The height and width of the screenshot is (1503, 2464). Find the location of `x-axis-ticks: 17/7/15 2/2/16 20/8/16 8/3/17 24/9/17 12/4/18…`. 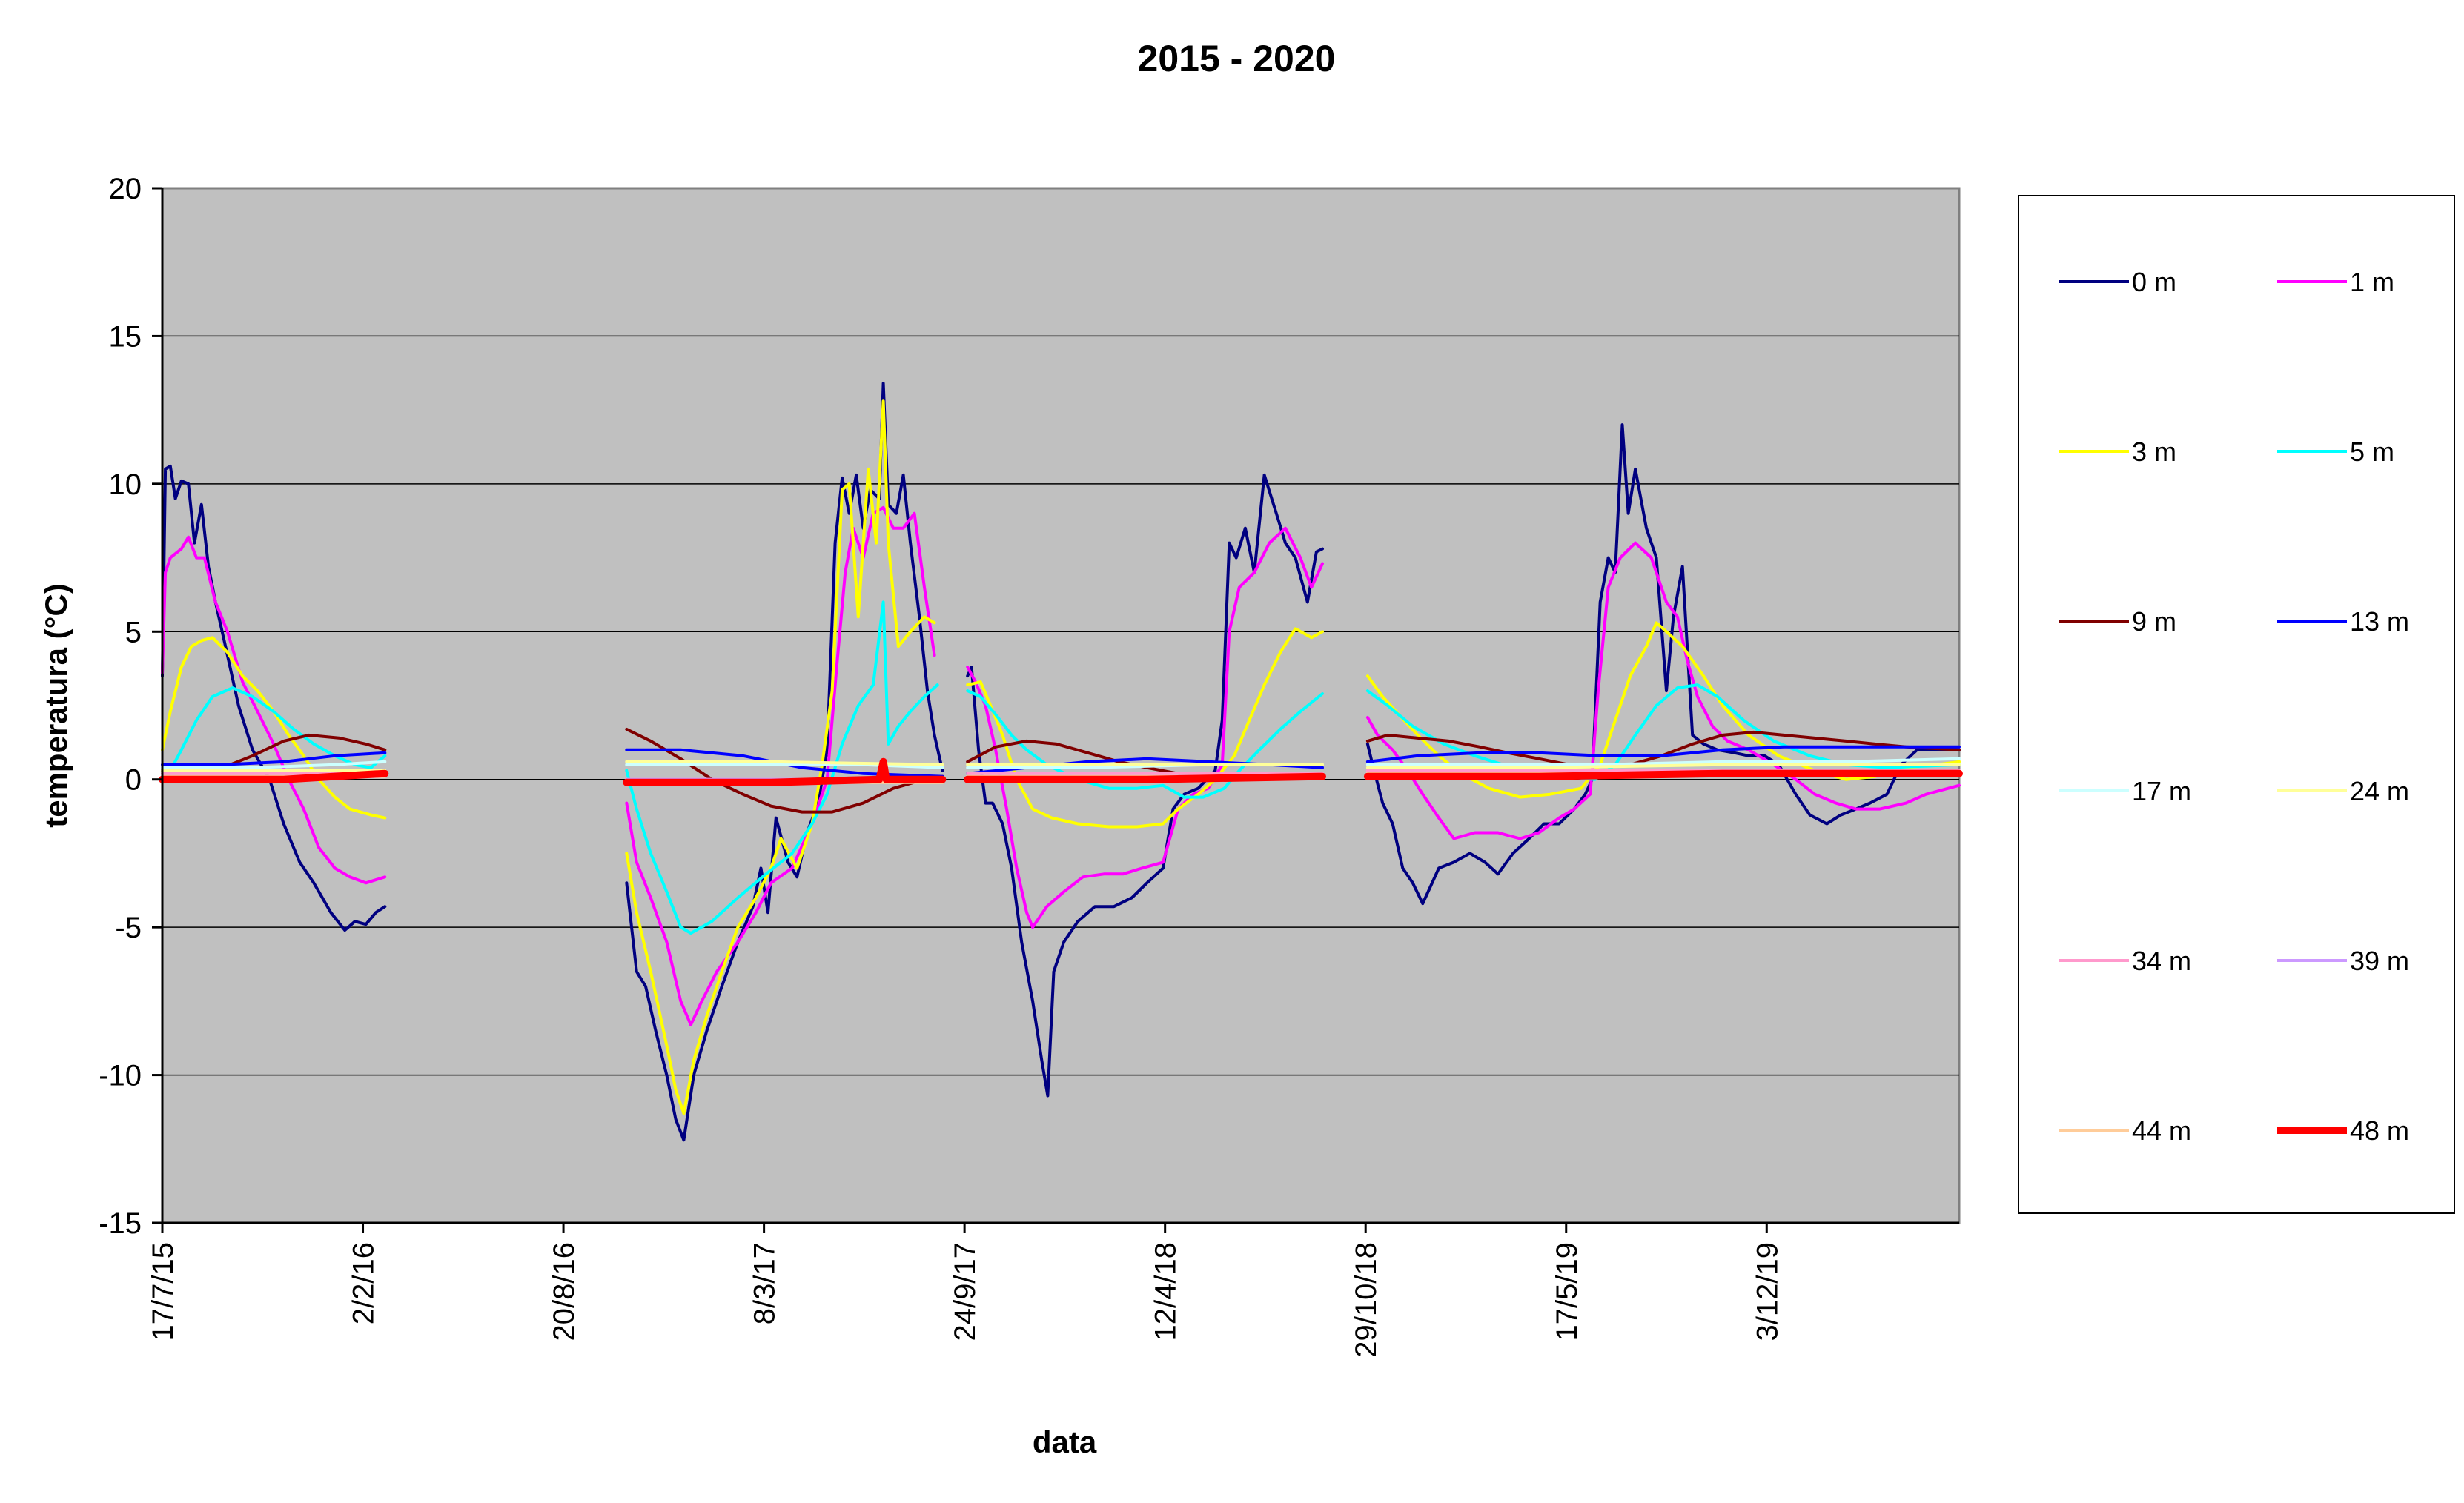

x-axis-ticks: 17/7/15 2/2/16 20/8/16 8/3/17 24/9/17 12/4/18… is located at coordinates (965, 1290).